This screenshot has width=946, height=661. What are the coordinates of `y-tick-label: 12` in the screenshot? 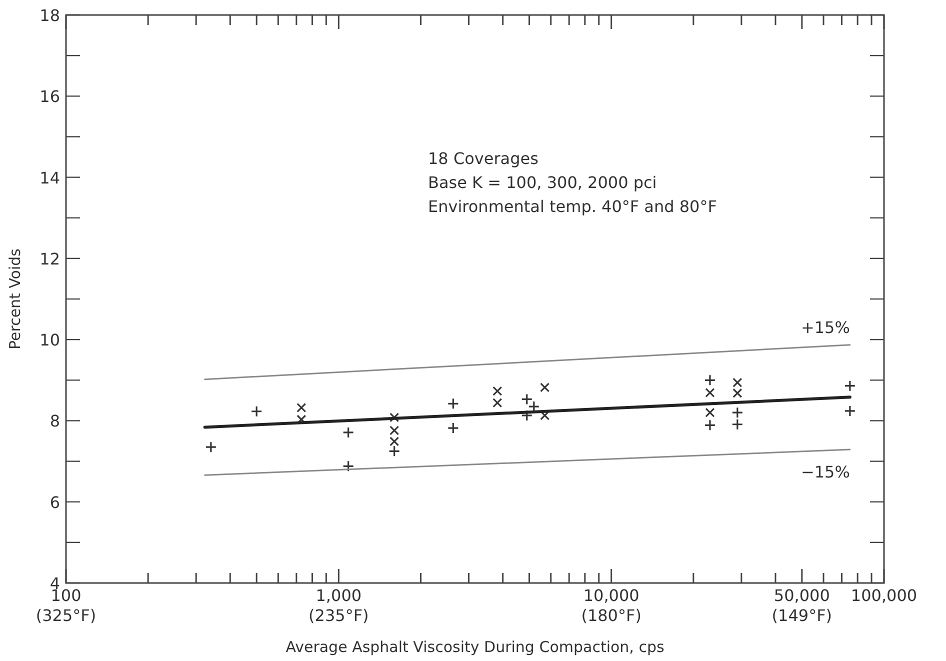 It's located at (50, 258).